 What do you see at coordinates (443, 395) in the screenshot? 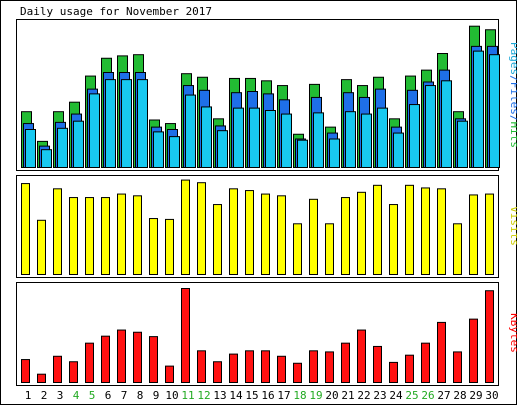
I see `x-tick-label: 27` at bounding box center [443, 395].